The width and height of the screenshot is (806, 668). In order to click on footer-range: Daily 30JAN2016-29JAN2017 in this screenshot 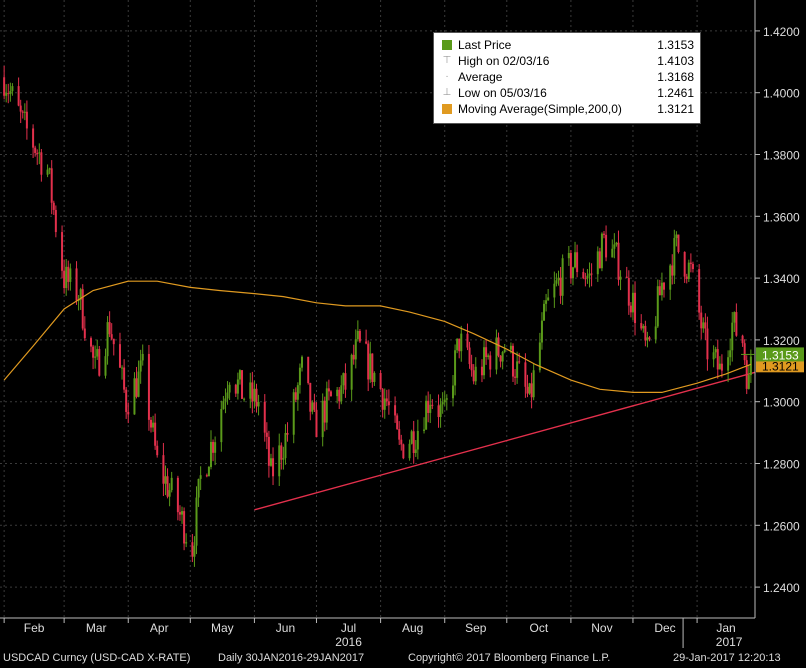, I will do `click(291, 658)`.